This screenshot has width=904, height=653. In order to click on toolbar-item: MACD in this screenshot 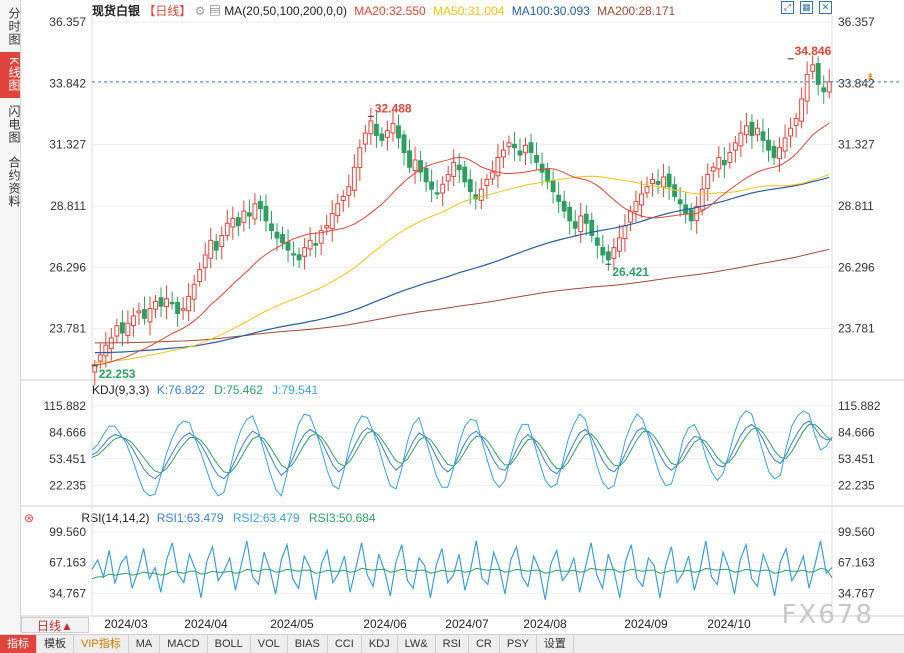, I will do `click(184, 644)`.